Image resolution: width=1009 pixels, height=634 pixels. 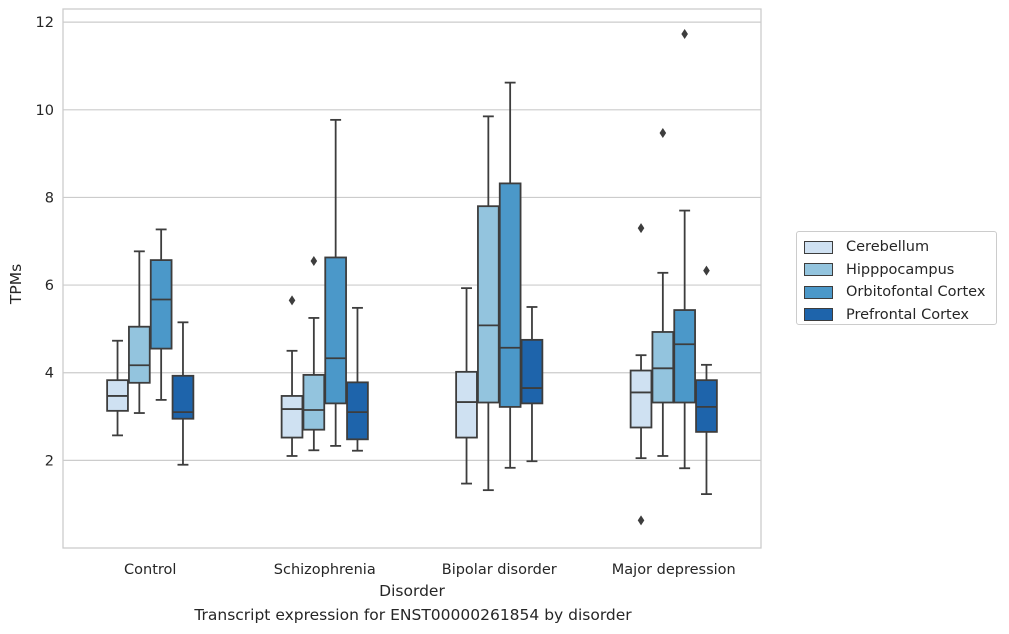 What do you see at coordinates (45, 111) in the screenshot?
I see `y-tick-label: 10` at bounding box center [45, 111].